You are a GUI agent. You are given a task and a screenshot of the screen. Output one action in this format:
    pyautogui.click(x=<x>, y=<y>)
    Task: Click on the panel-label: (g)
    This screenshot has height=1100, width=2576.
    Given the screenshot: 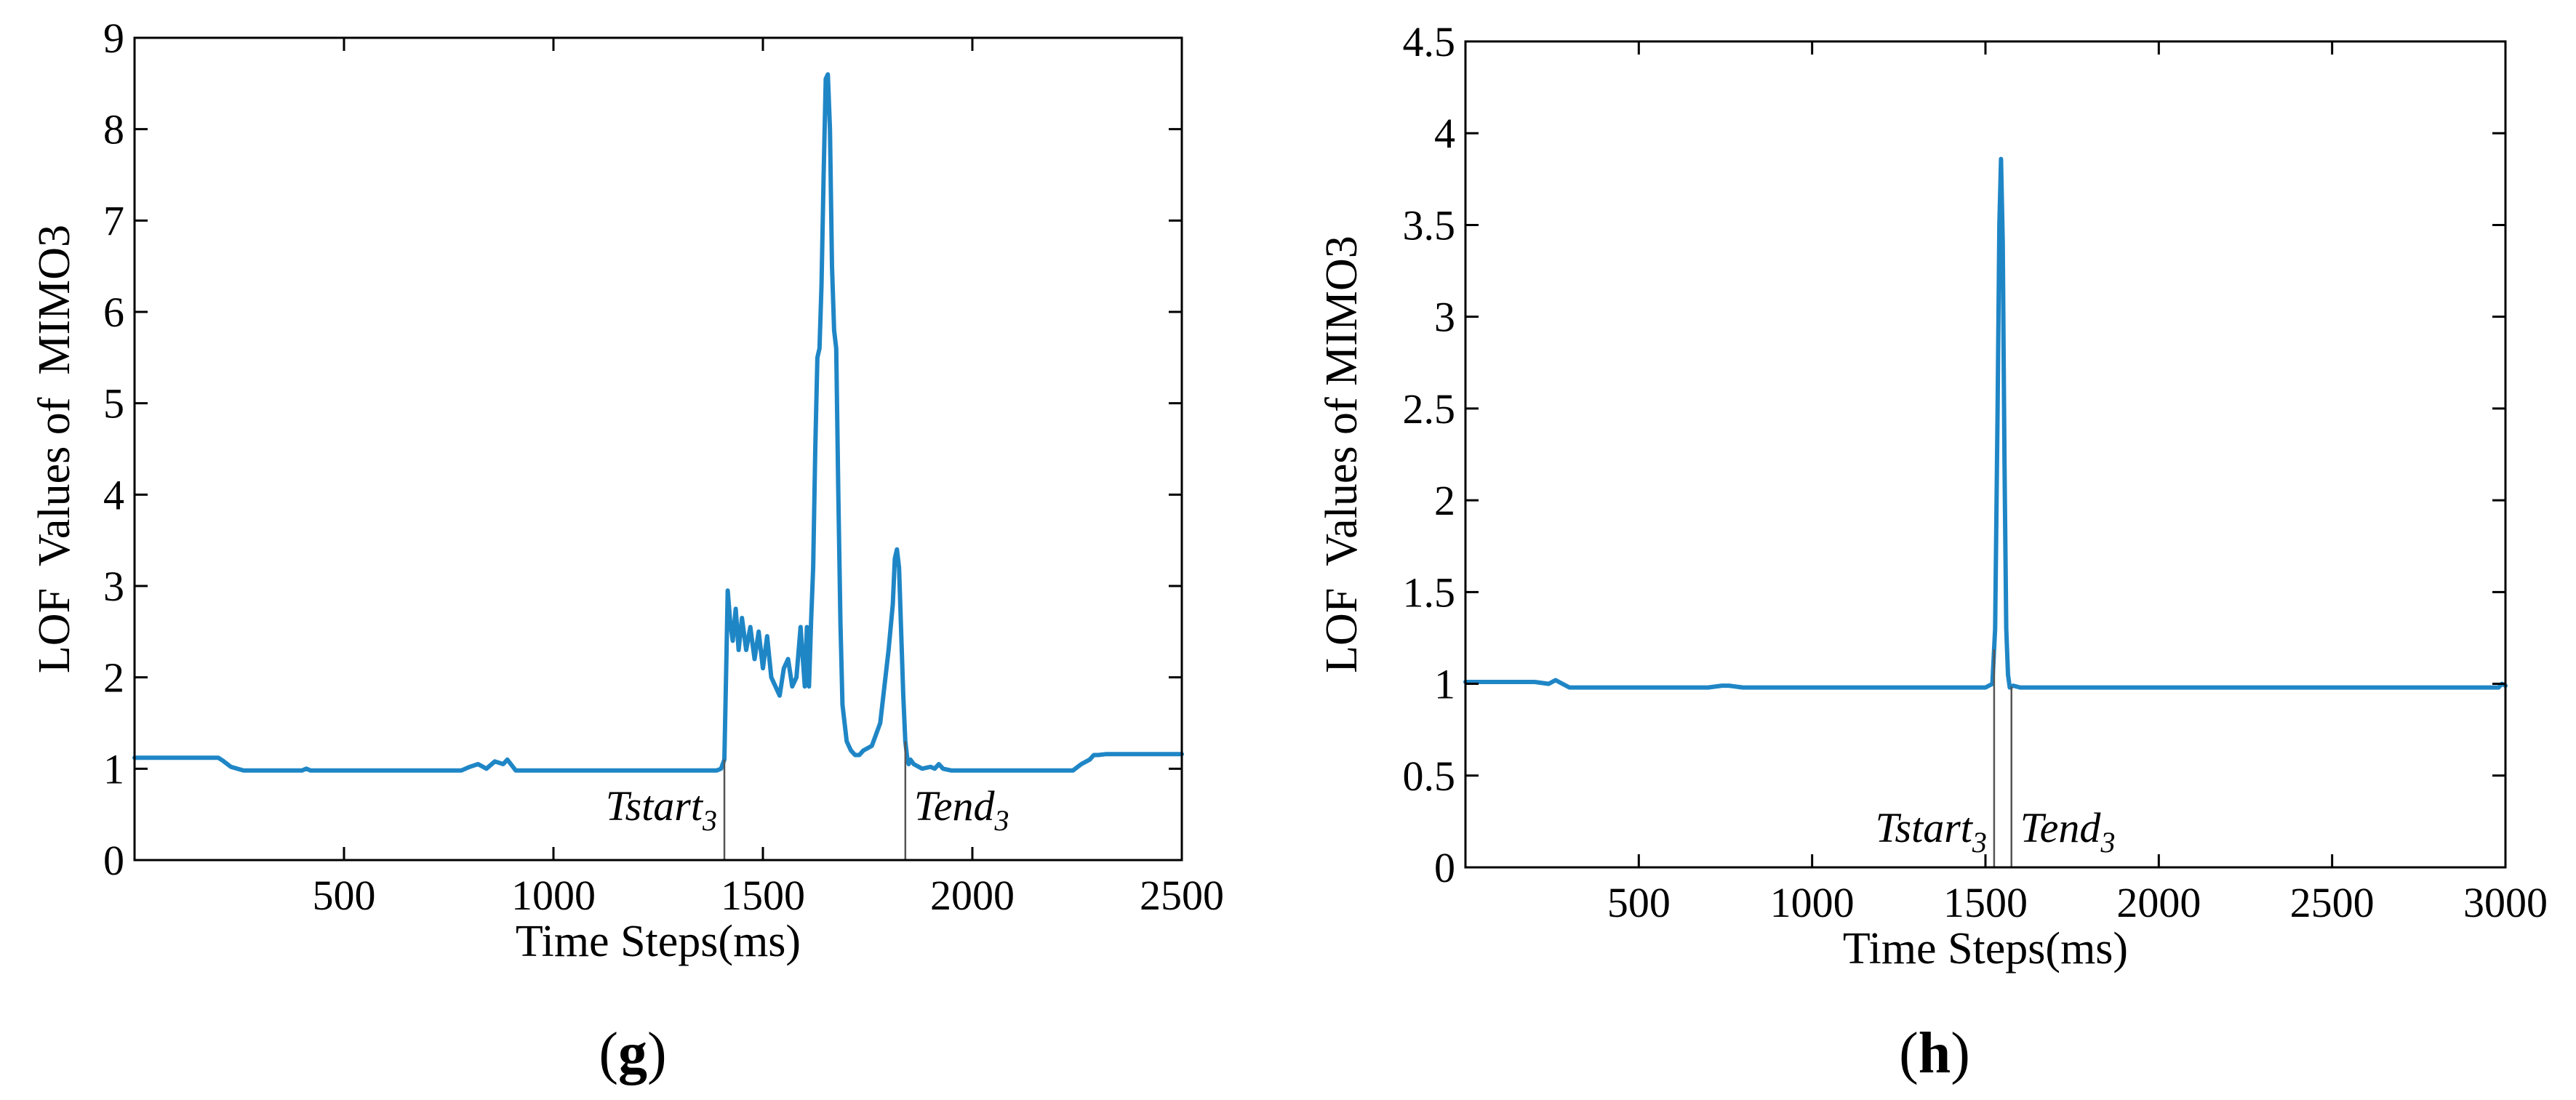 What is the action you would take?
    pyautogui.click(x=632, y=1053)
    